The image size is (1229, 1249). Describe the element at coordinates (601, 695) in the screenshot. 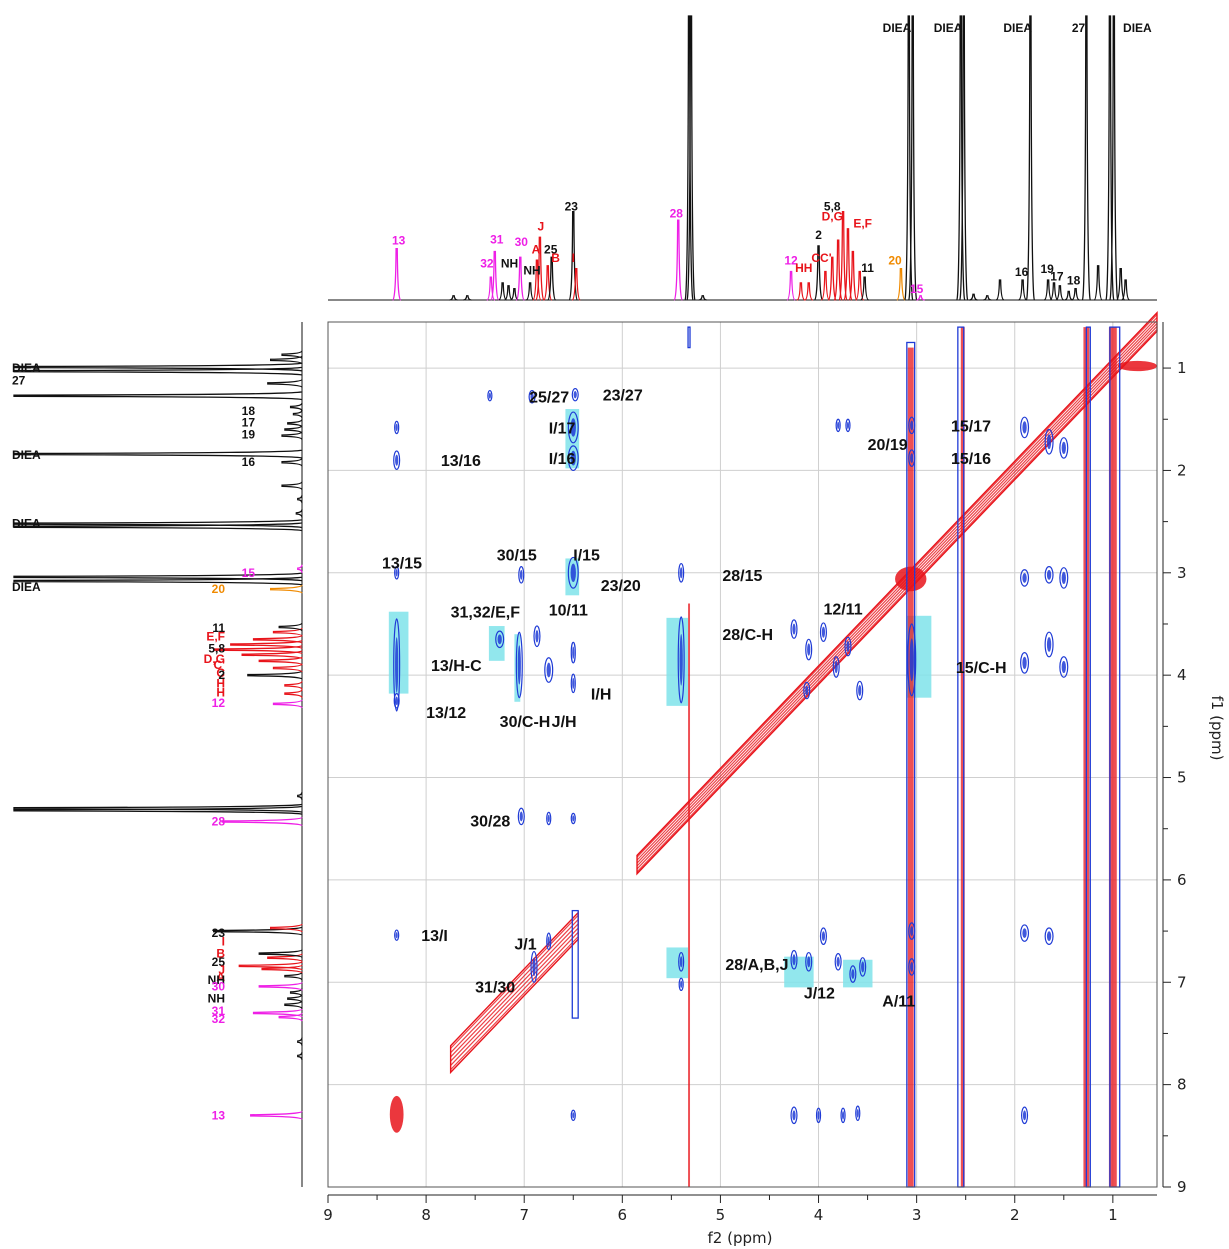

I see `cross-peak-label: I/H` at that location.